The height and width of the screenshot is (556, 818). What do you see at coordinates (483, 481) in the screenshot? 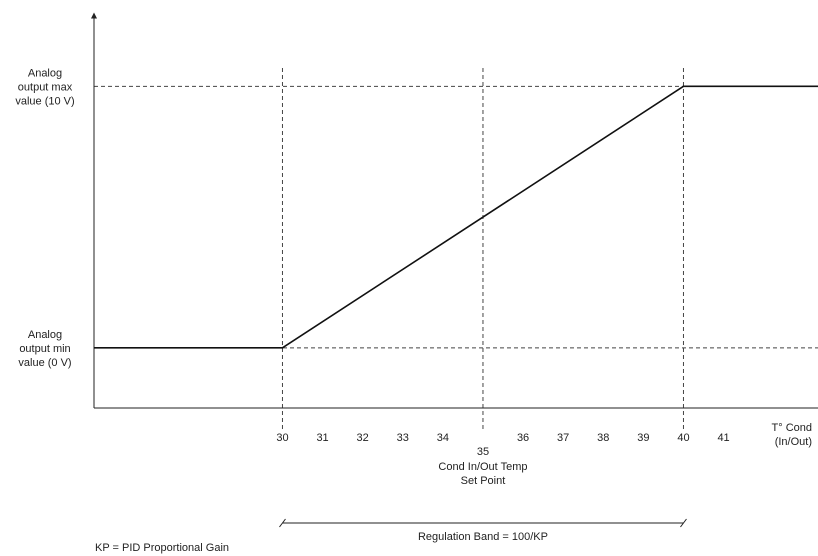
I see `set-point-label-line-2: Set Point` at bounding box center [483, 481].